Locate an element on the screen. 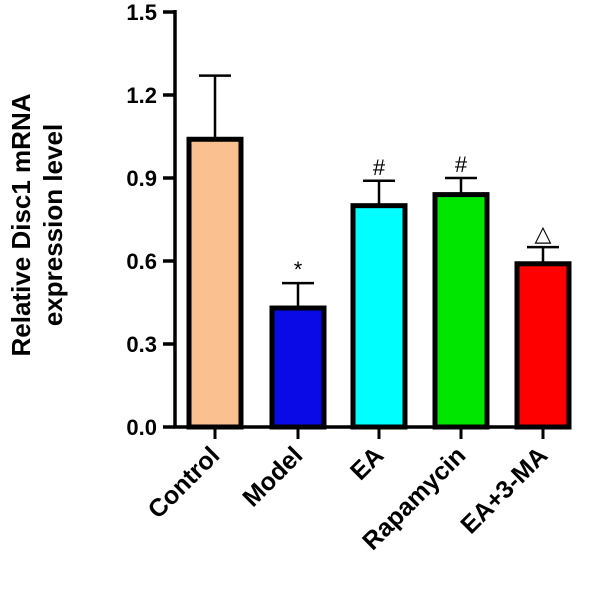  x-tick-label-control: Control is located at coordinates (184, 482).